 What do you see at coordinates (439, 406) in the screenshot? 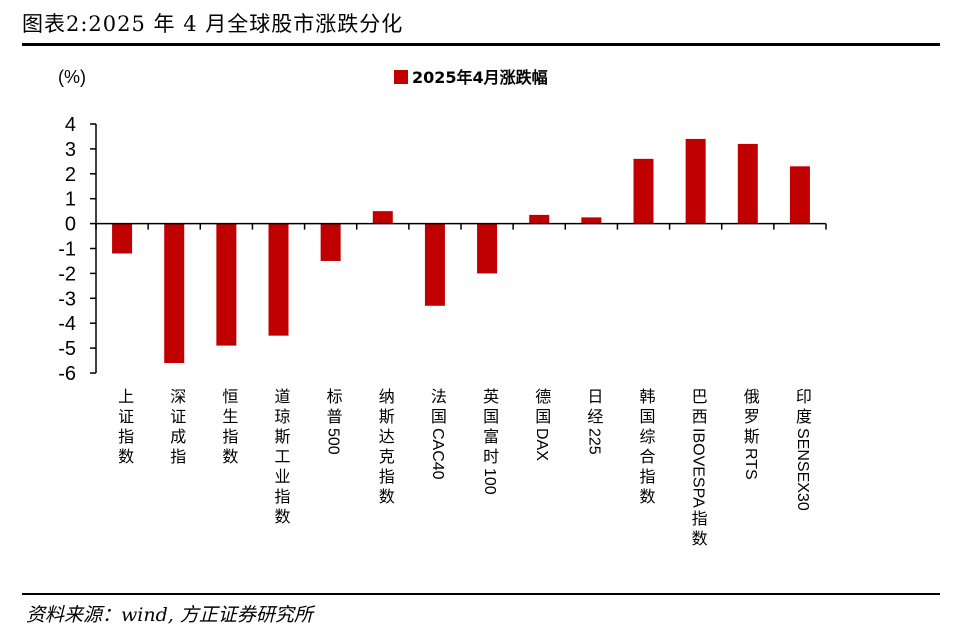
I see `x-tick-label: 法国` at bounding box center [439, 406].